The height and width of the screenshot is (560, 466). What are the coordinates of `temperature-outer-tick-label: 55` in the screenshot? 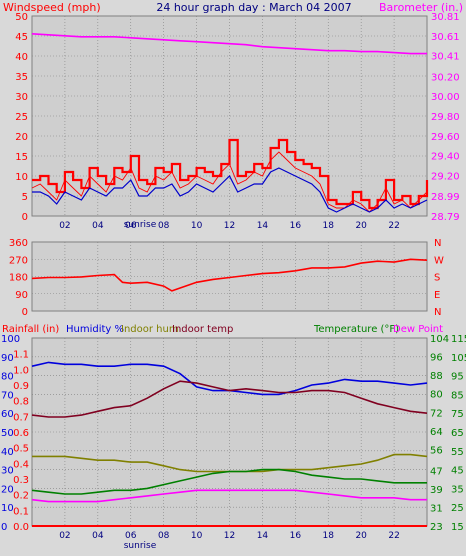 It's located at (457, 452).